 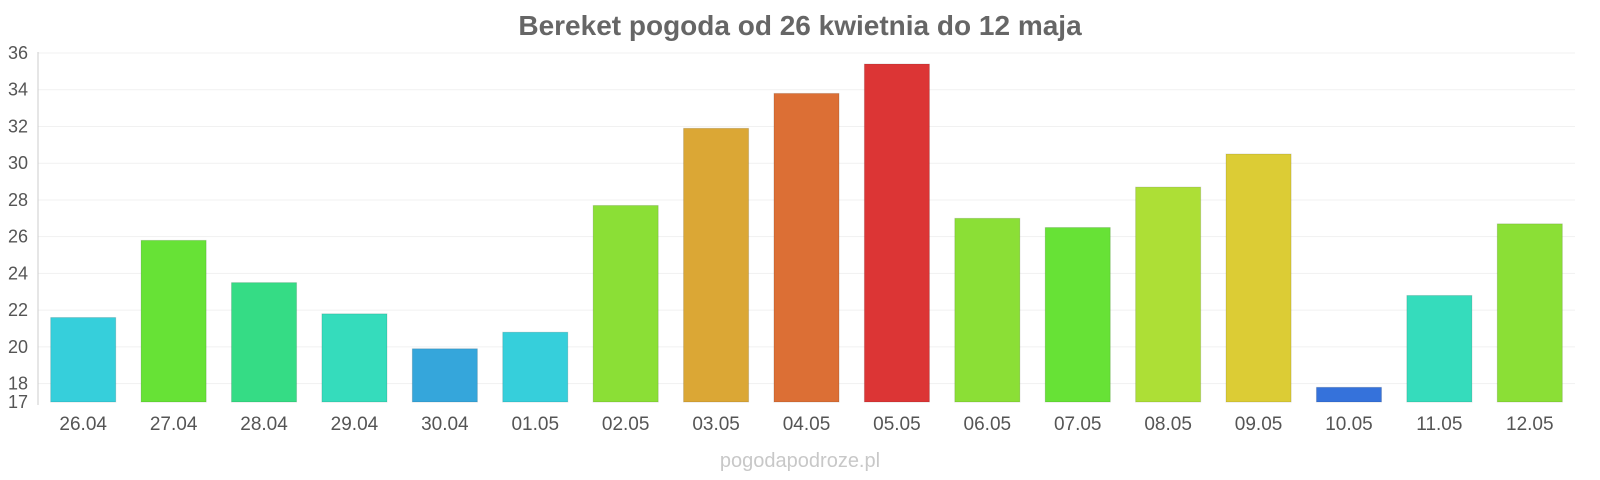 What do you see at coordinates (716, 265) in the screenshot?
I see `bar-03.05` at bounding box center [716, 265].